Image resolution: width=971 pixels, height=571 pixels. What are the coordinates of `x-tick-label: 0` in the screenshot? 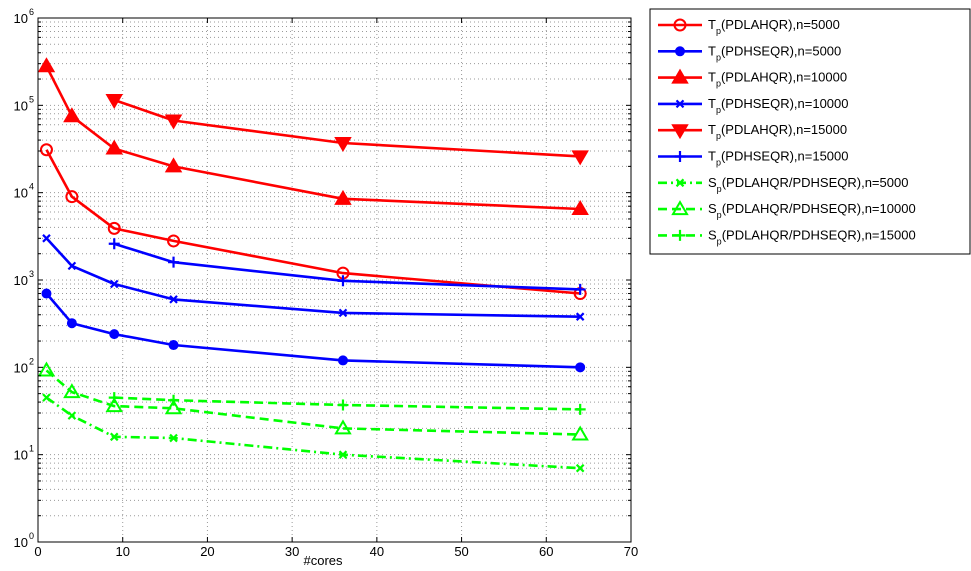 It's located at (37, 551).